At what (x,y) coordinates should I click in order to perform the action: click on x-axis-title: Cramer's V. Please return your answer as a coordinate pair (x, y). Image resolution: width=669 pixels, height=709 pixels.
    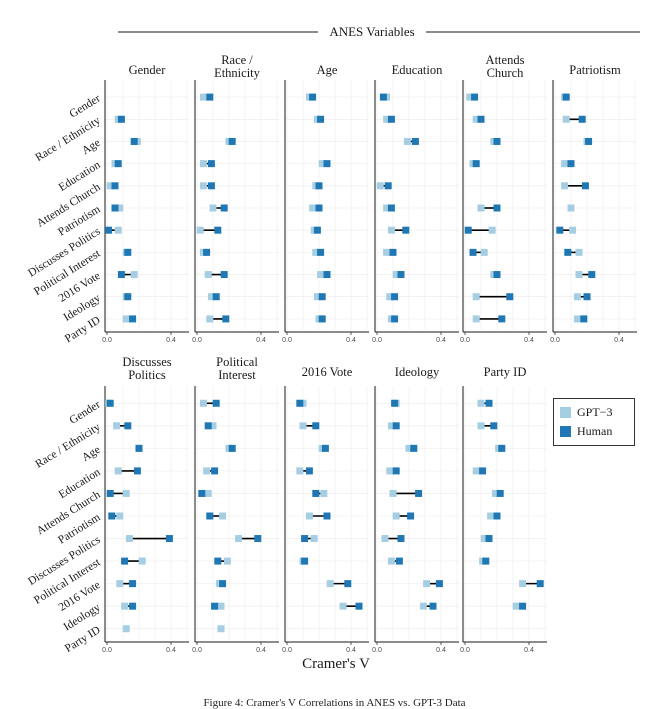
    Looking at the image, I should click on (336, 664).